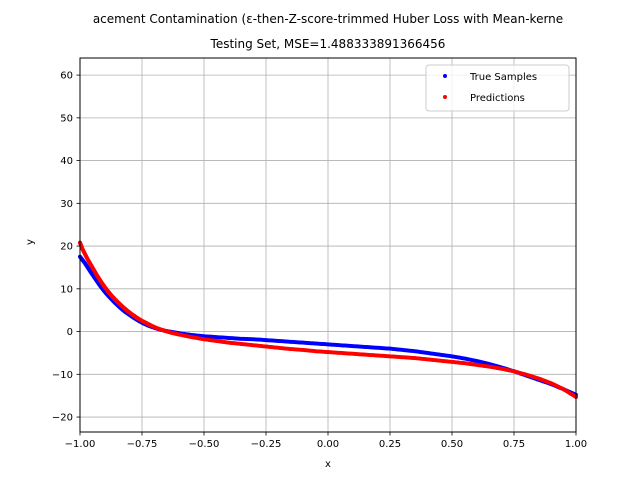 This screenshot has height=480, width=640. Describe the element at coordinates (70, 332) in the screenshot. I see `y-tick-label: 0` at that location.